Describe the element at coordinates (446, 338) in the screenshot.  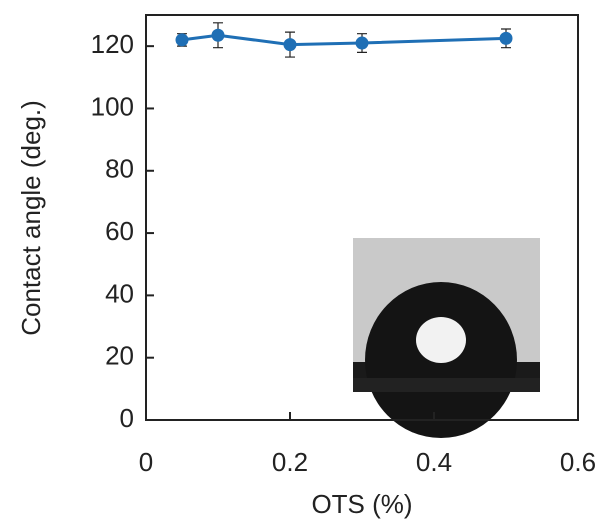
I see `inset-photo` at that location.